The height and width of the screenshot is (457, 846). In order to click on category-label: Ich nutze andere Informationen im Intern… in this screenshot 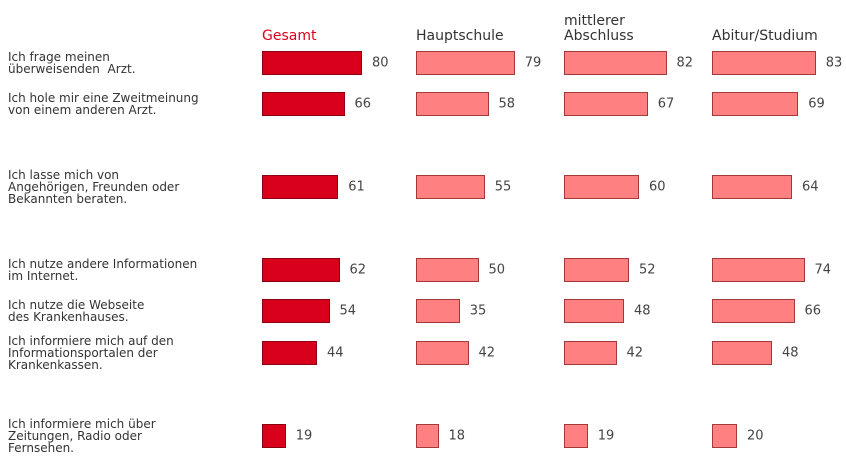, I will do `click(103, 270)`.